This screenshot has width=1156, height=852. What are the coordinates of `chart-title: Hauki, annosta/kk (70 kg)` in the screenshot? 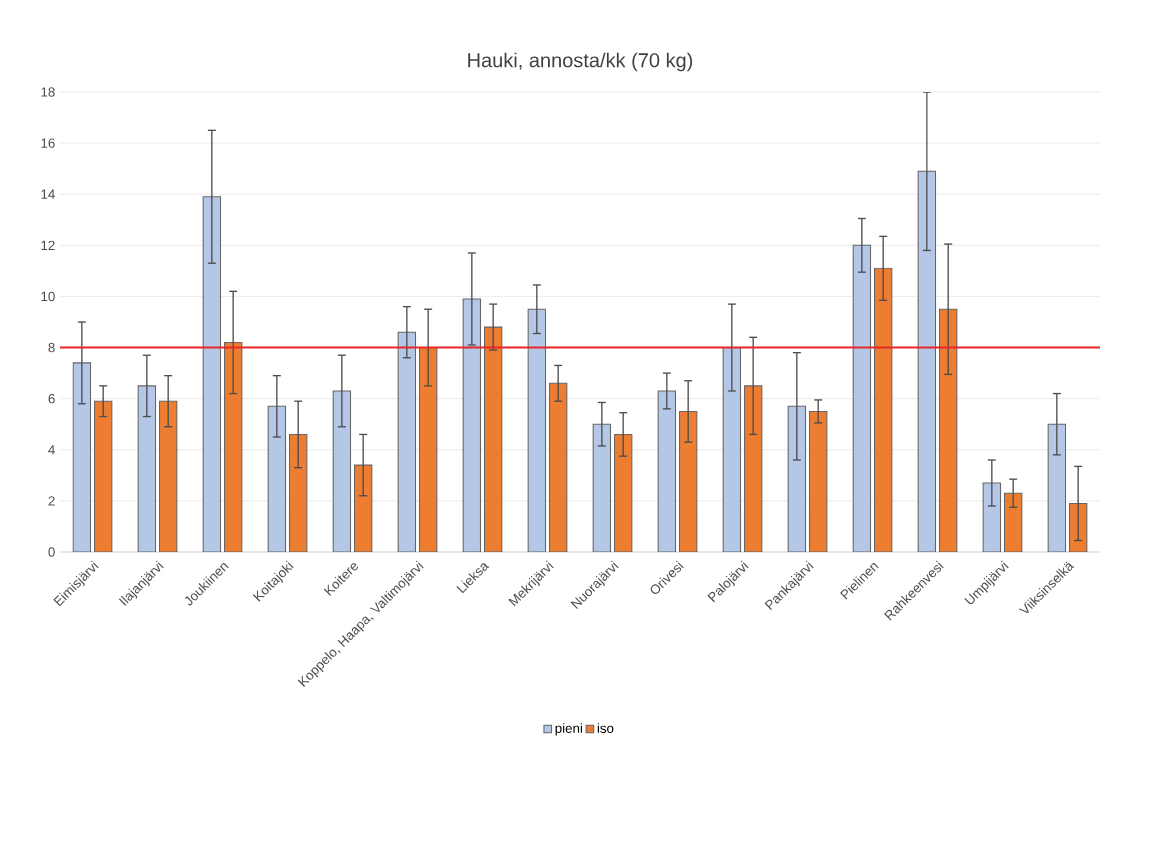 It's located at (580, 62).